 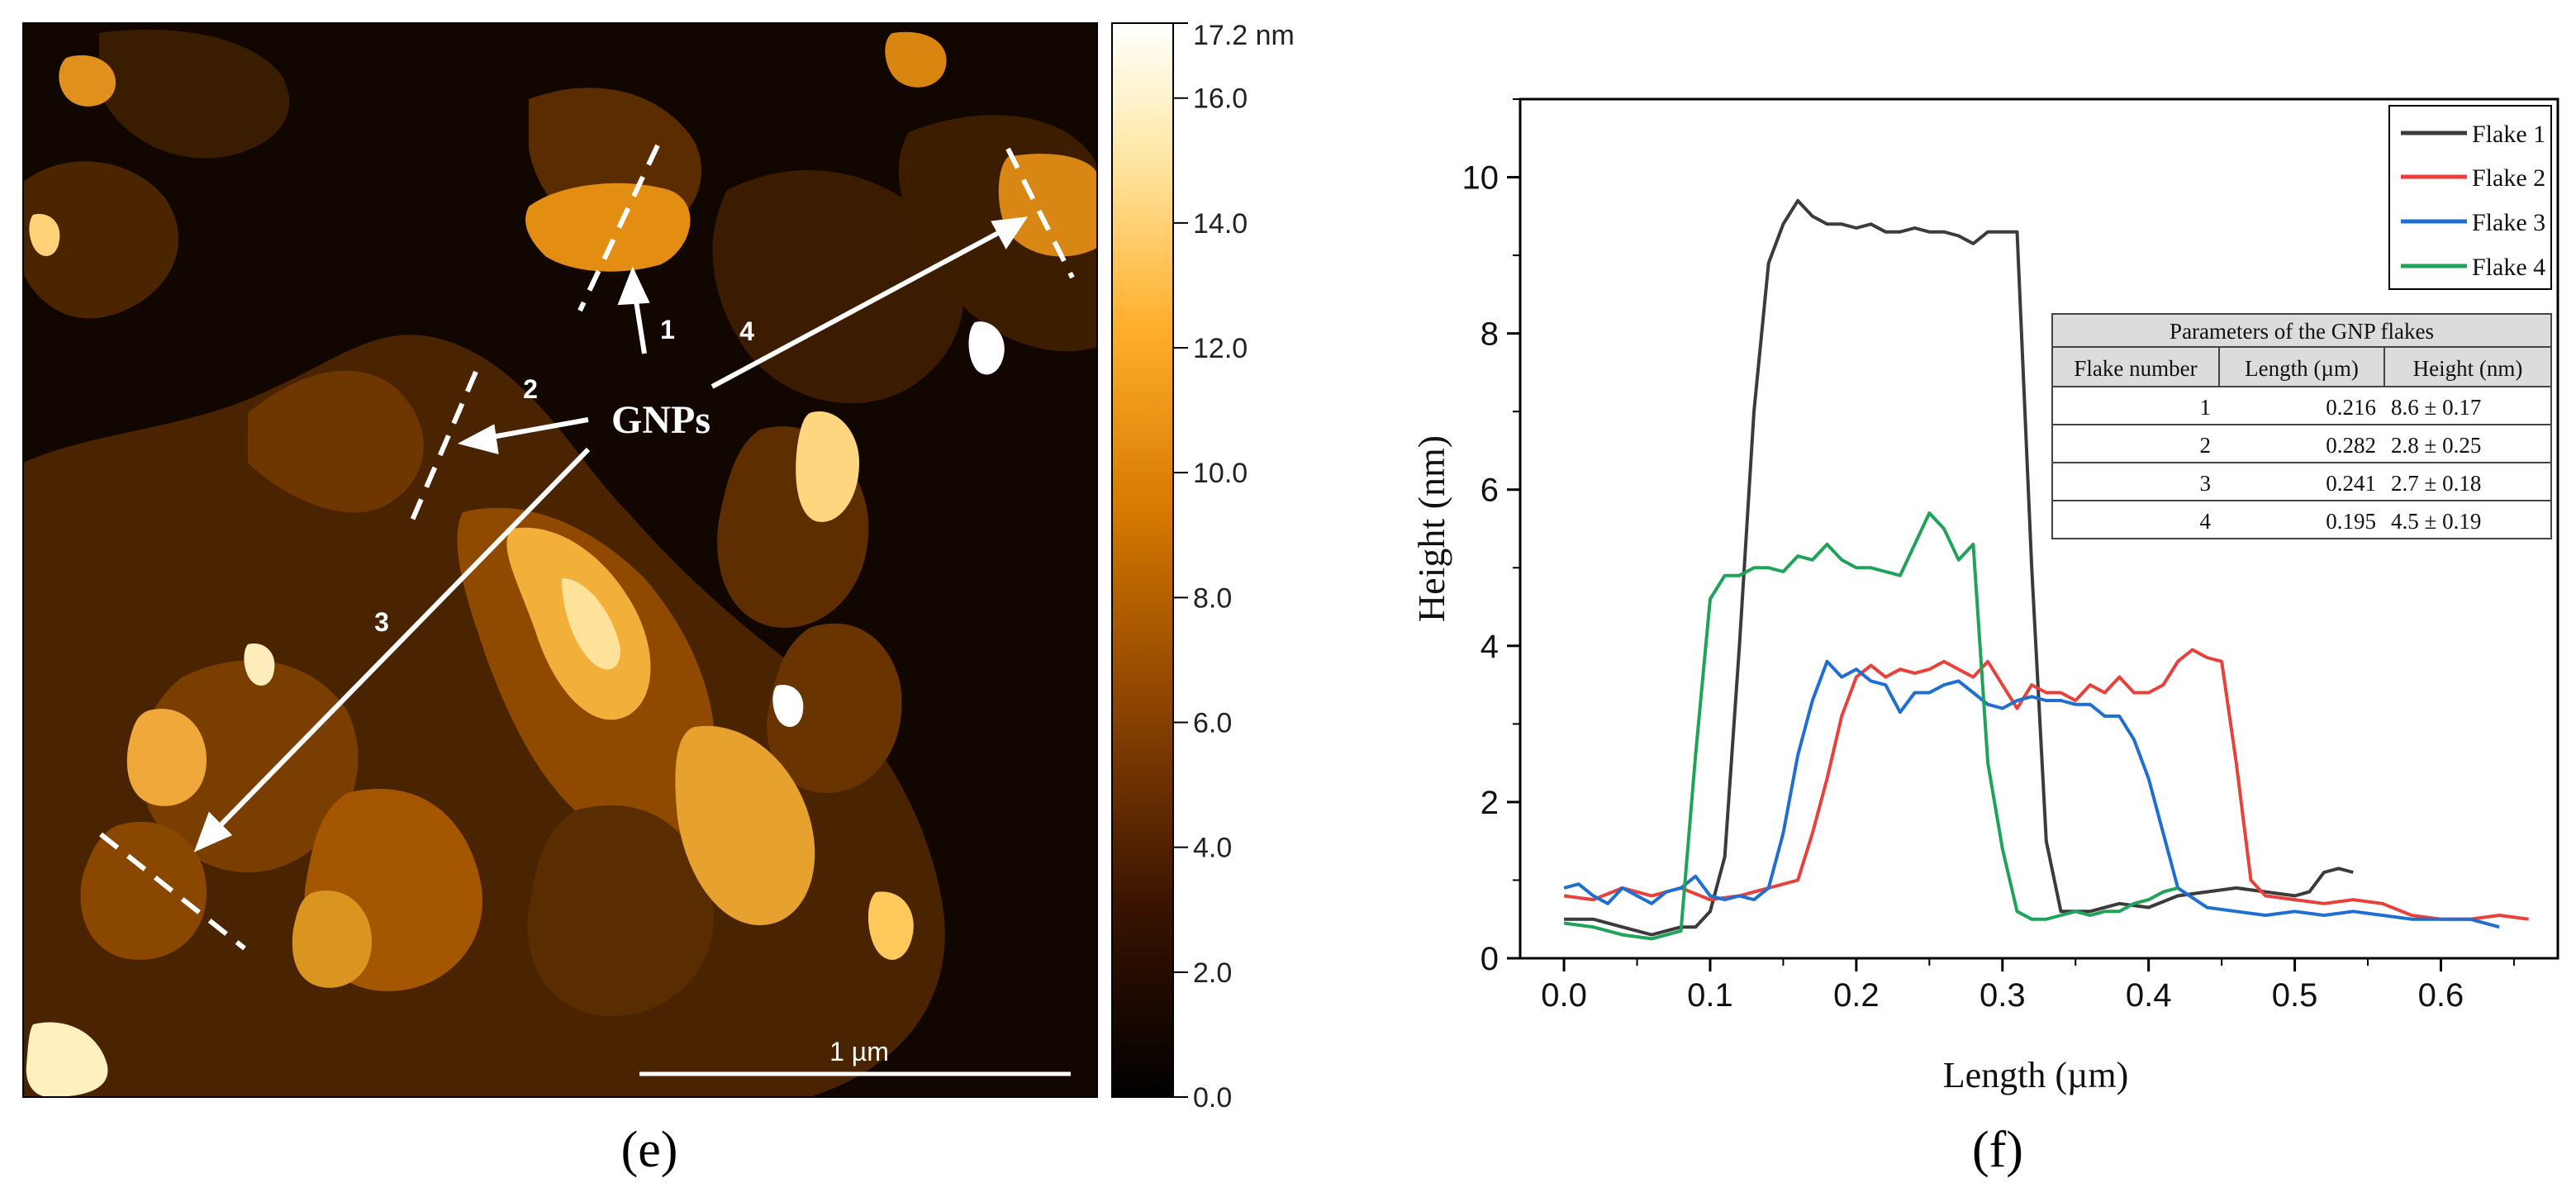 What do you see at coordinates (1212, 1098) in the screenshot?
I see `colorbar-tick-label: 0.0` at bounding box center [1212, 1098].